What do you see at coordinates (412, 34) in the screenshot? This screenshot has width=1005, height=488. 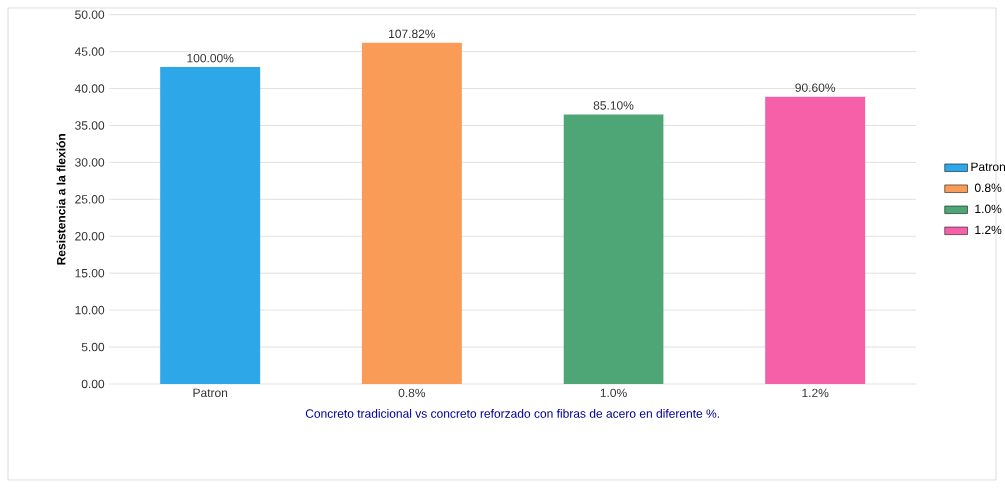 I see `annotation: 107.82%` at bounding box center [412, 34].